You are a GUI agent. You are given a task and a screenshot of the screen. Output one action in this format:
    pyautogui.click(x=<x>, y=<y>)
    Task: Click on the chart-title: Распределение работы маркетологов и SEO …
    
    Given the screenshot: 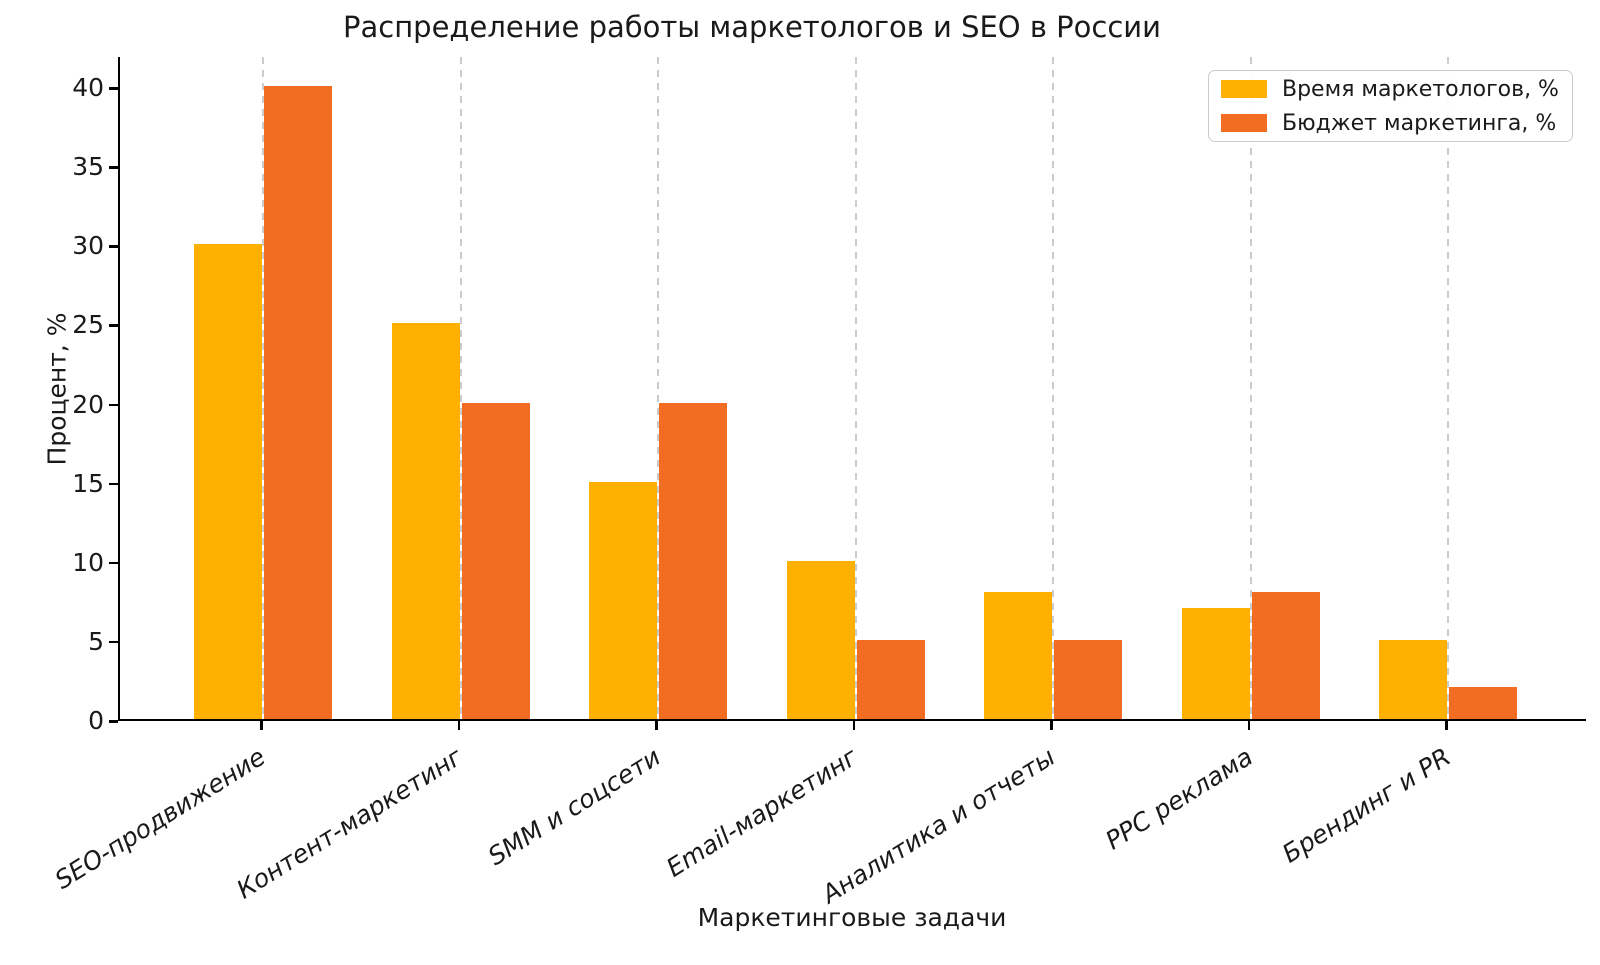 What is the action you would take?
    pyautogui.click(x=752, y=27)
    